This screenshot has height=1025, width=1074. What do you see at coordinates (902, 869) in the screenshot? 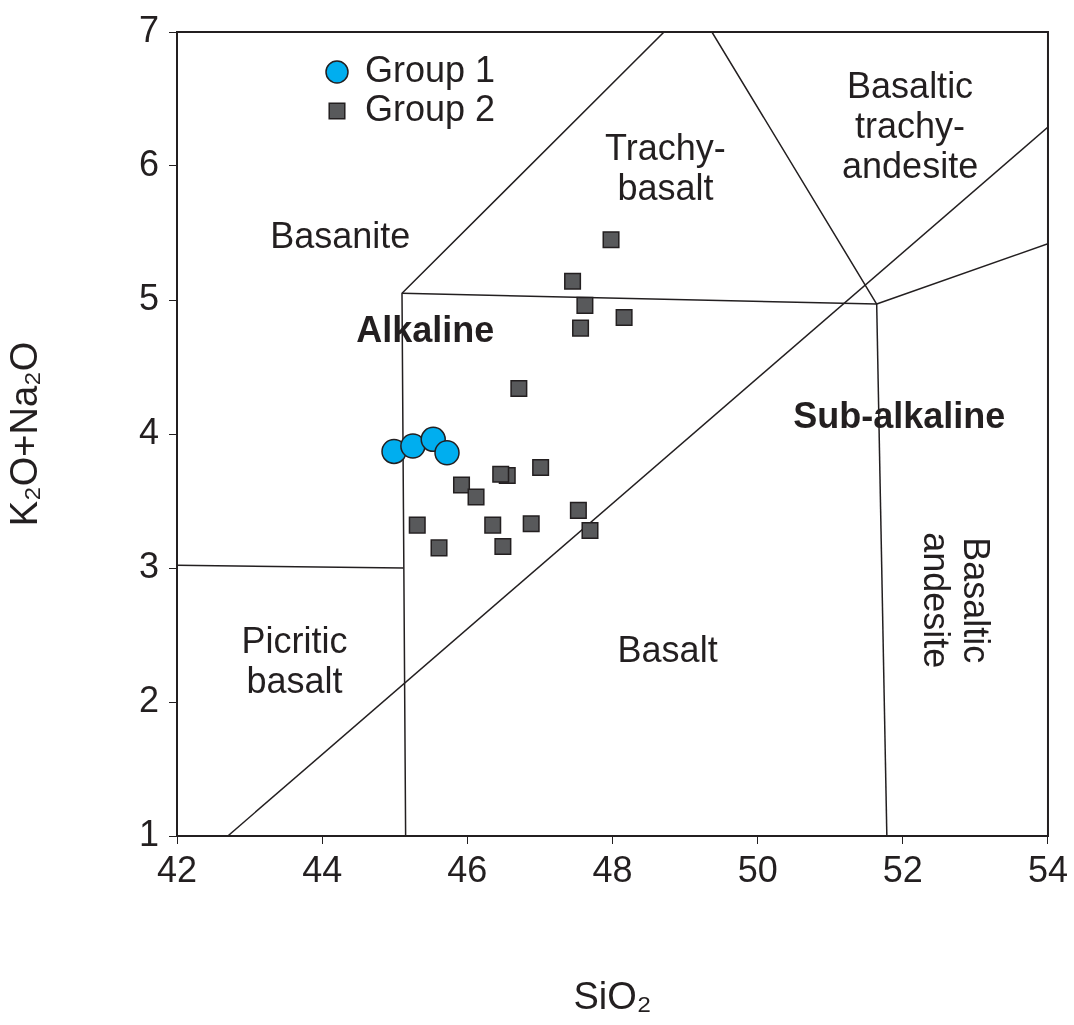
I see `x-tick-label: 52` at bounding box center [902, 869].